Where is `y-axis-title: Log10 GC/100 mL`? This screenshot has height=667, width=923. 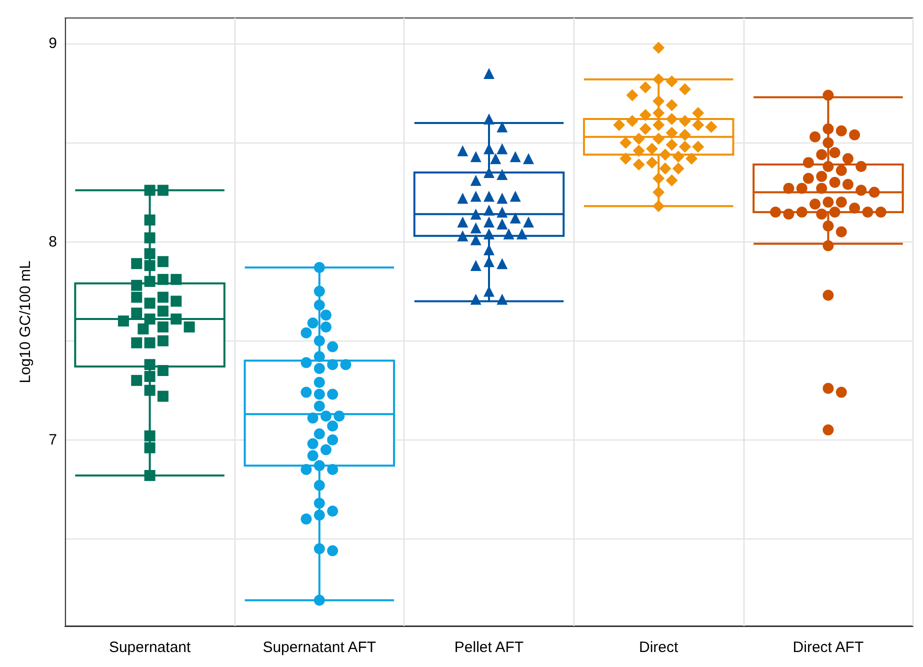 y-axis-title: Log10 GC/100 mL is located at coordinates (25, 322).